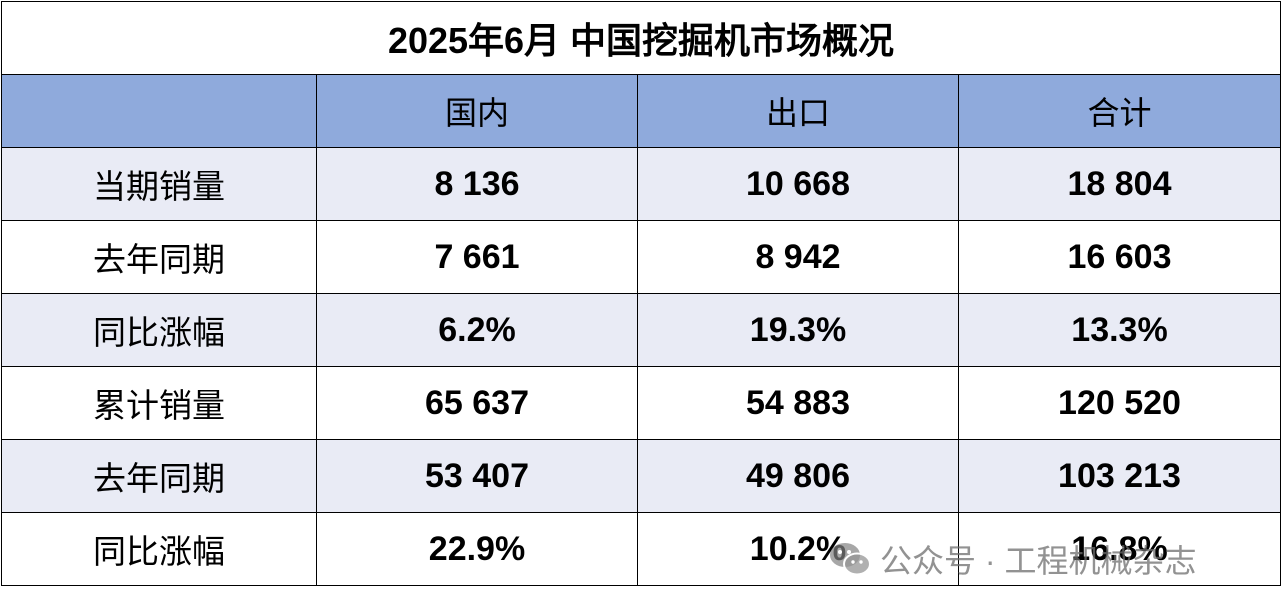  What do you see at coordinates (798, 476) in the screenshot?
I see `cell: 49 806` at bounding box center [798, 476].